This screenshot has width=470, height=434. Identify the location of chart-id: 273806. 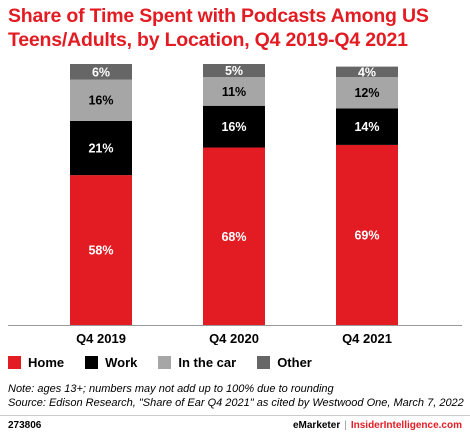
(25, 425).